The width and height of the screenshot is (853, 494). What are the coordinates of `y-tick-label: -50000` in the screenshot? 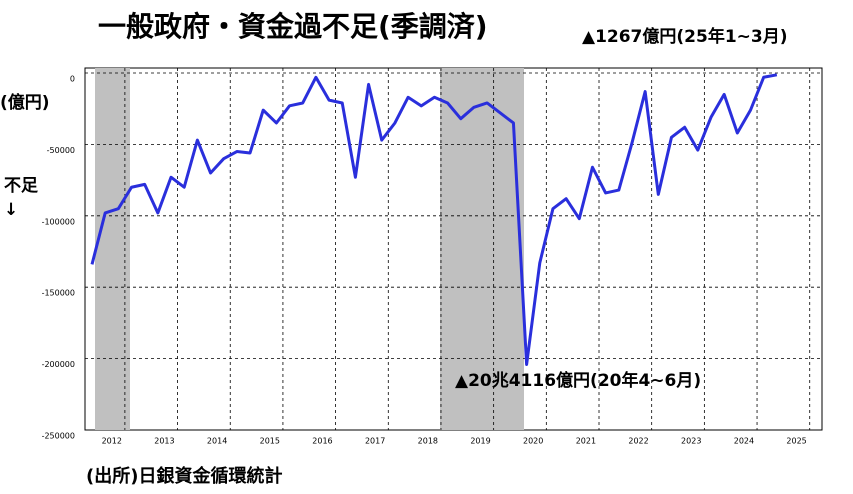 It's located at (61, 150).